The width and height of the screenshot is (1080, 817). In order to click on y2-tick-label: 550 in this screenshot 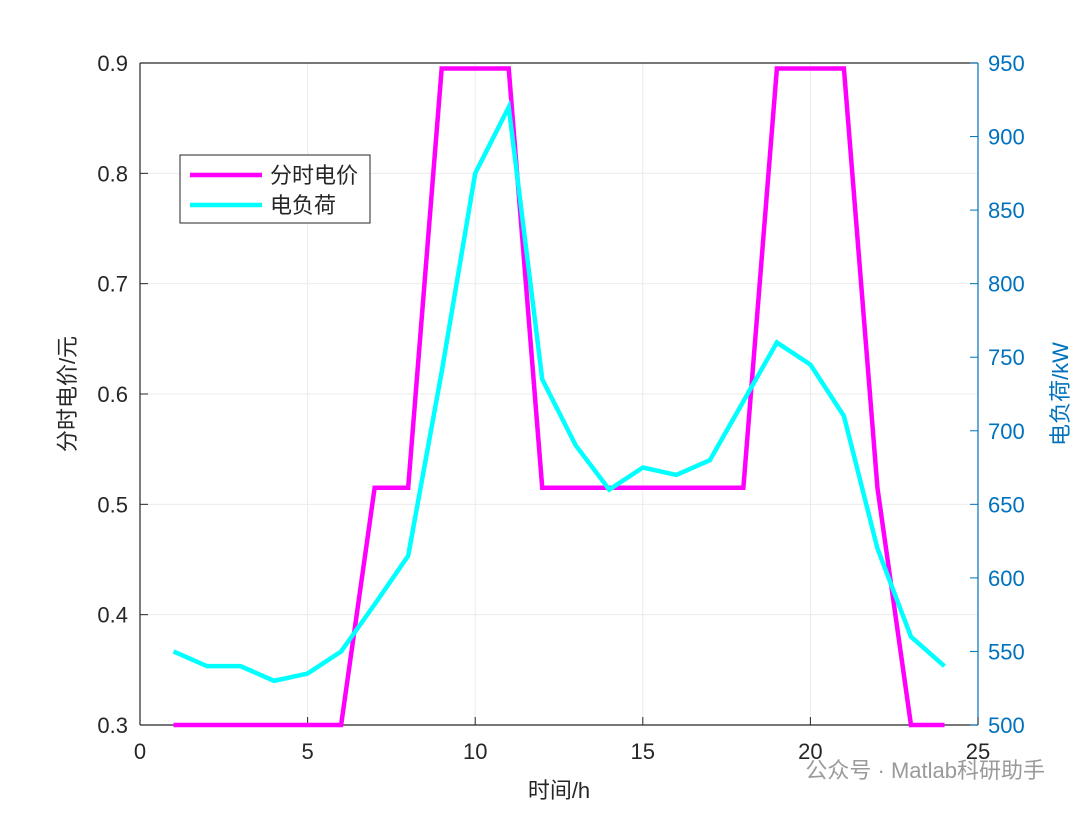, I will do `click(1006, 651)`.